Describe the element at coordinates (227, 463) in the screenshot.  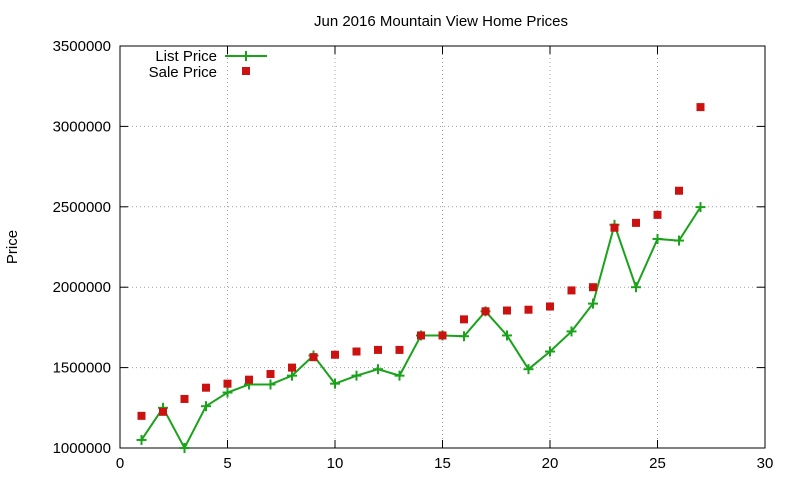
I see `x-tick-label: 5` at that location.